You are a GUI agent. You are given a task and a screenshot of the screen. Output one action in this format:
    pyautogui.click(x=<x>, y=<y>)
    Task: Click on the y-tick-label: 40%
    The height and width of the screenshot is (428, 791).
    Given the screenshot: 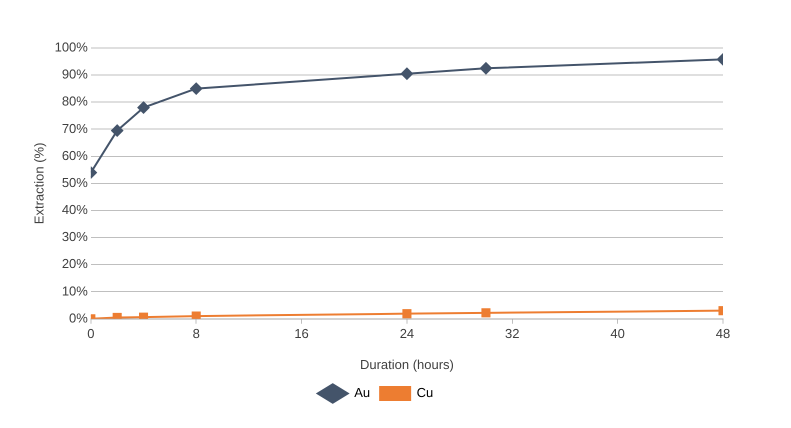 What is the action you would take?
    pyautogui.click(x=75, y=210)
    